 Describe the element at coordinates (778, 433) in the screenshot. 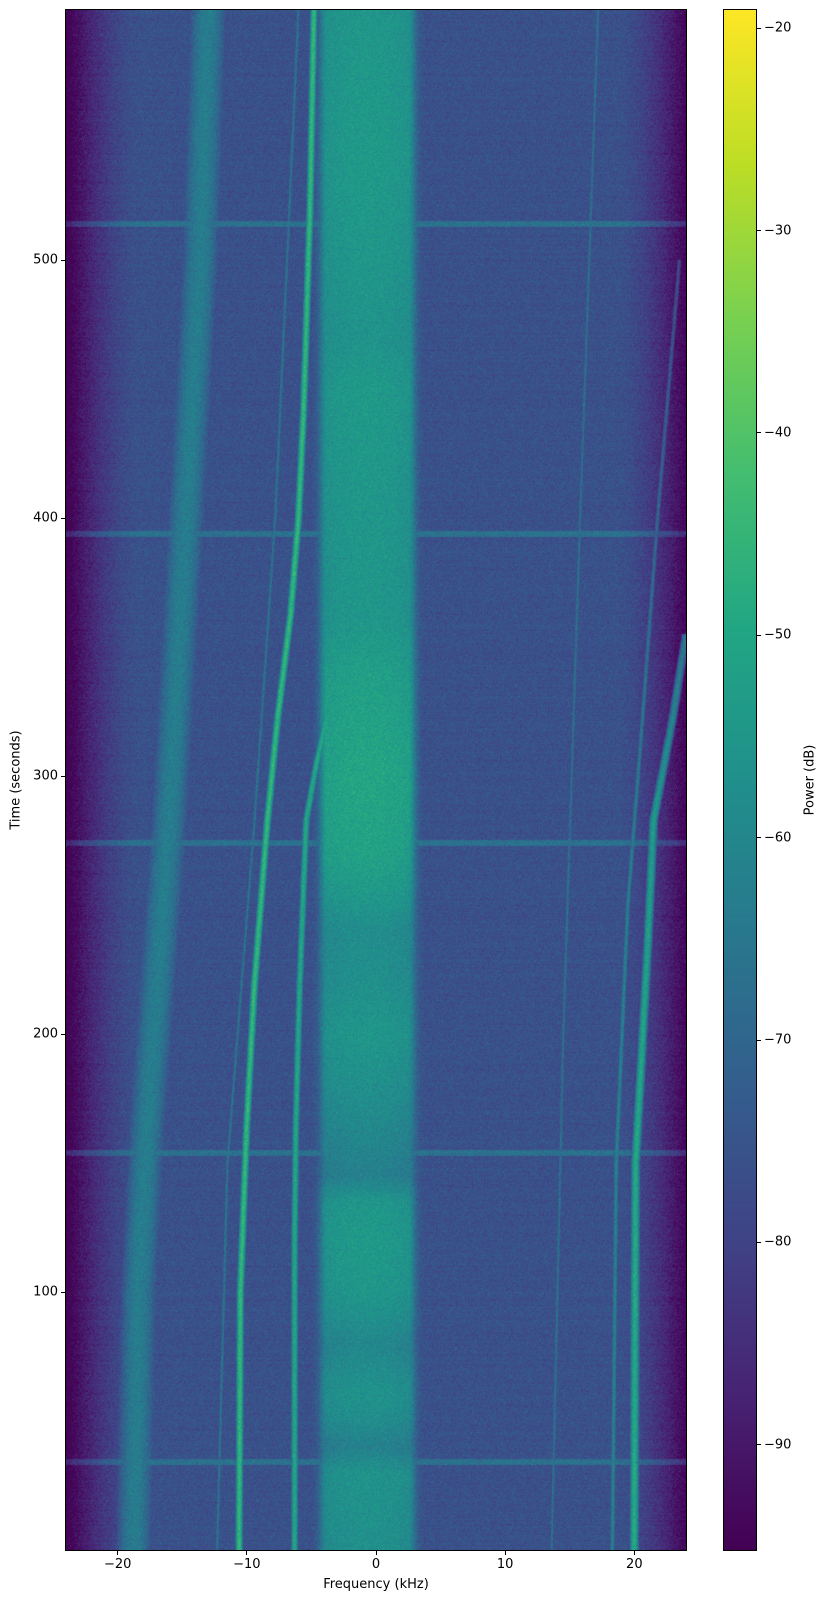

I see `colorbar-tick-label: −40` at that location.